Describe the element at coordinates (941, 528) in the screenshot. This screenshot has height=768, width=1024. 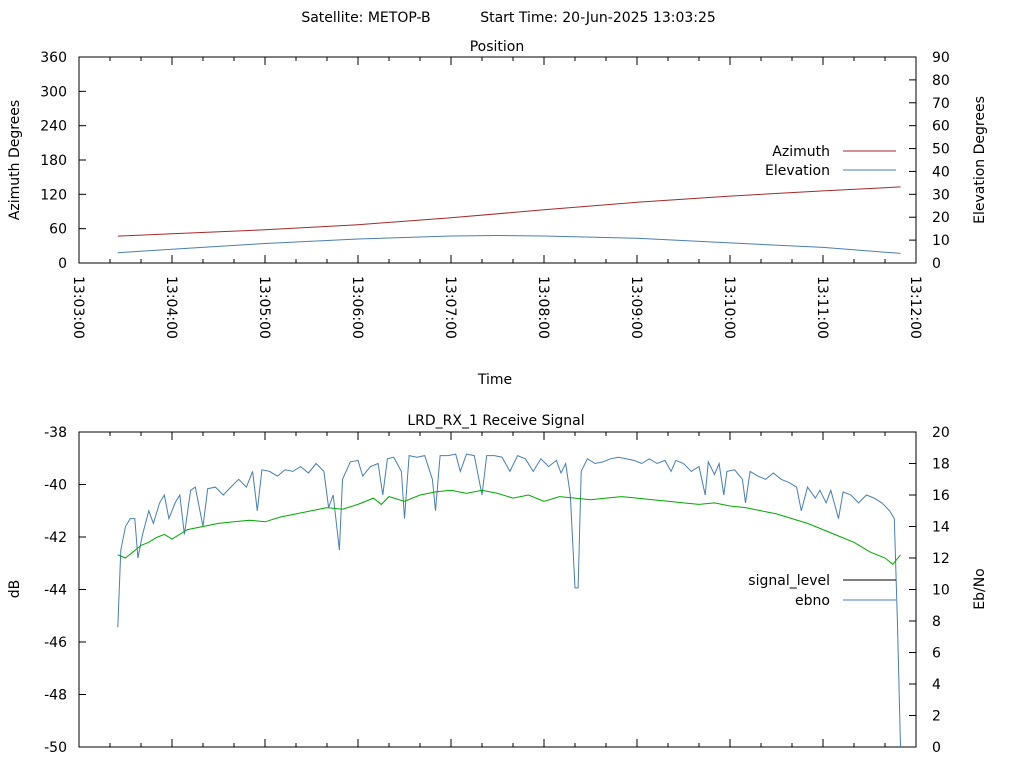
I see `y2-tick-label: 14` at that location.